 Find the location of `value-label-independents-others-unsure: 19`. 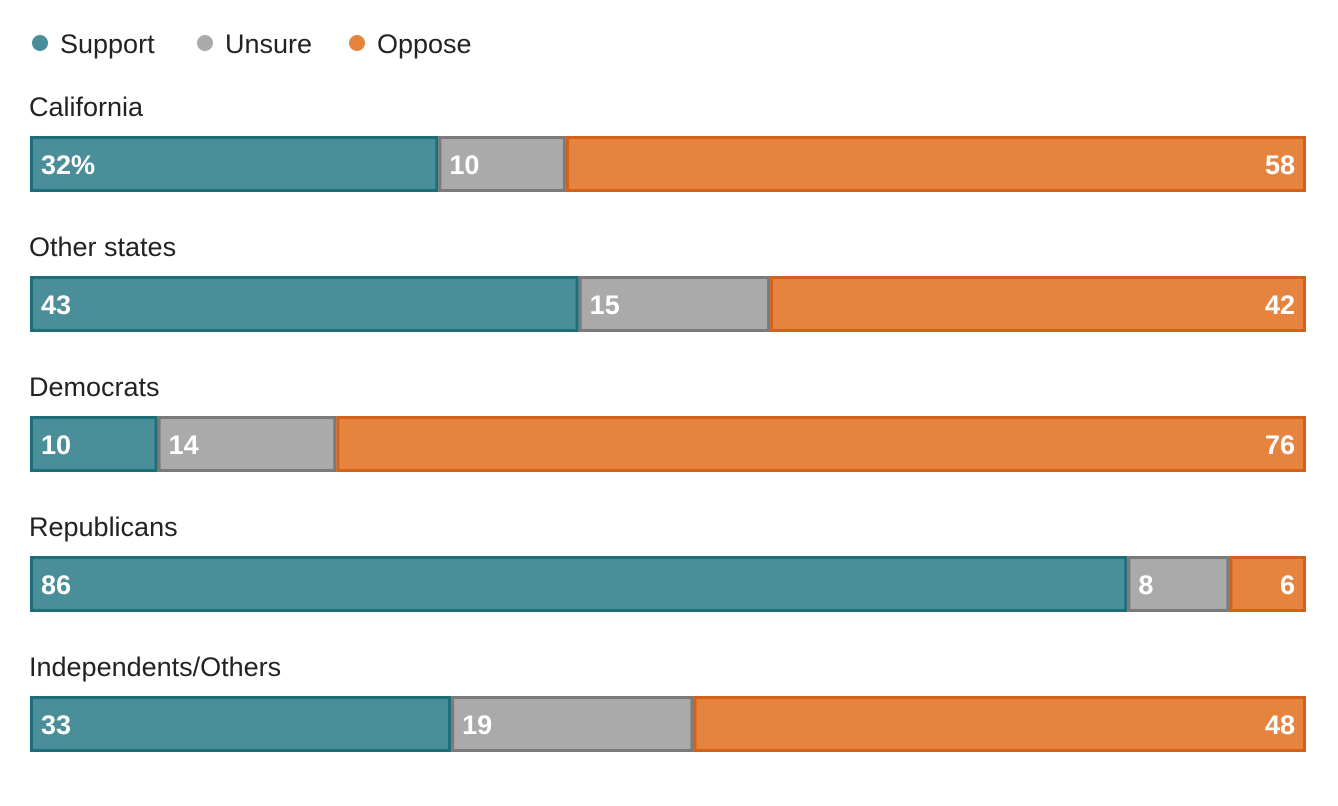

value-label-independents-others-unsure: 19 is located at coordinates (477, 725).